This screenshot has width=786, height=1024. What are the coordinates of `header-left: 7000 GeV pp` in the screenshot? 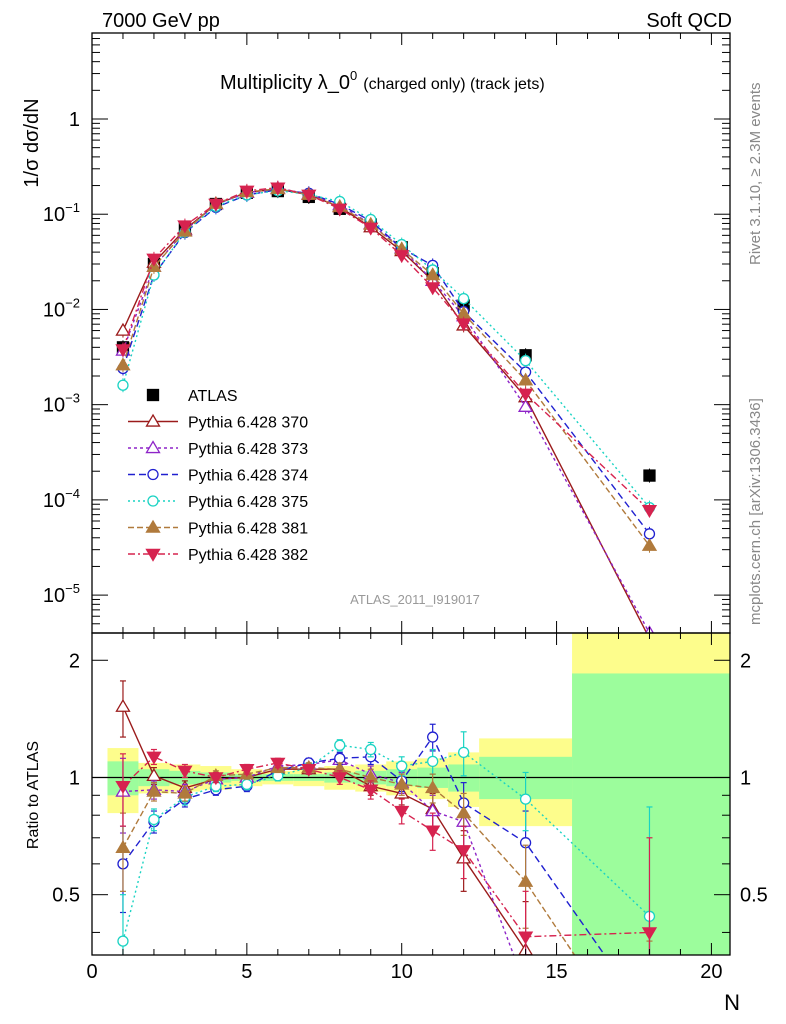 It's located at (161, 21).